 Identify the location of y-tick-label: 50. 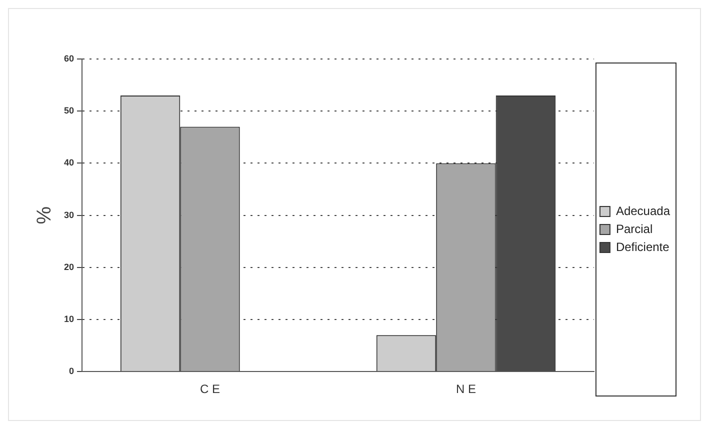
(69, 111).